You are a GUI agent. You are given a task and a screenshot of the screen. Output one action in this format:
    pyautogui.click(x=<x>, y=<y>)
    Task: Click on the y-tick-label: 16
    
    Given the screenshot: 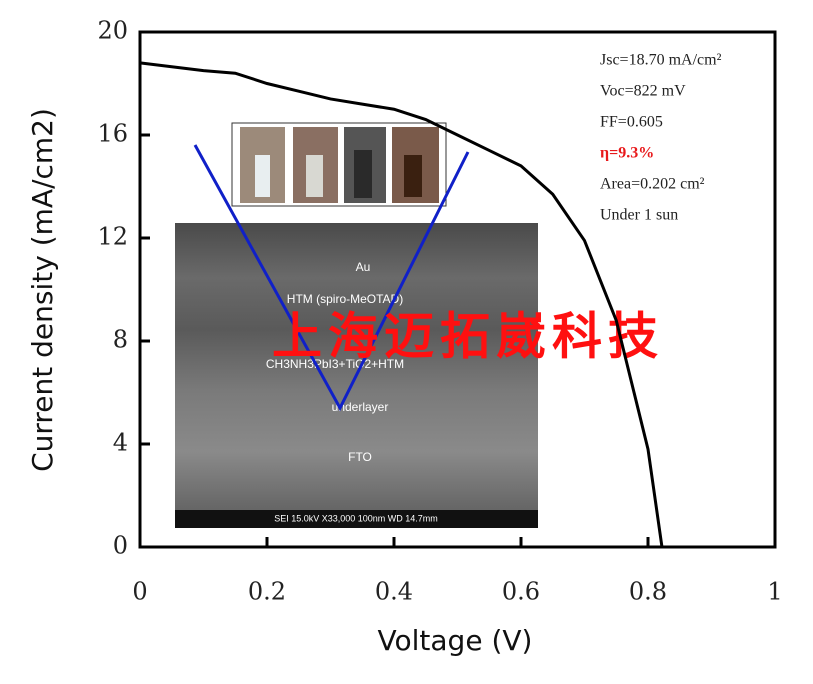 What is the action you would take?
    pyautogui.click(x=112, y=134)
    